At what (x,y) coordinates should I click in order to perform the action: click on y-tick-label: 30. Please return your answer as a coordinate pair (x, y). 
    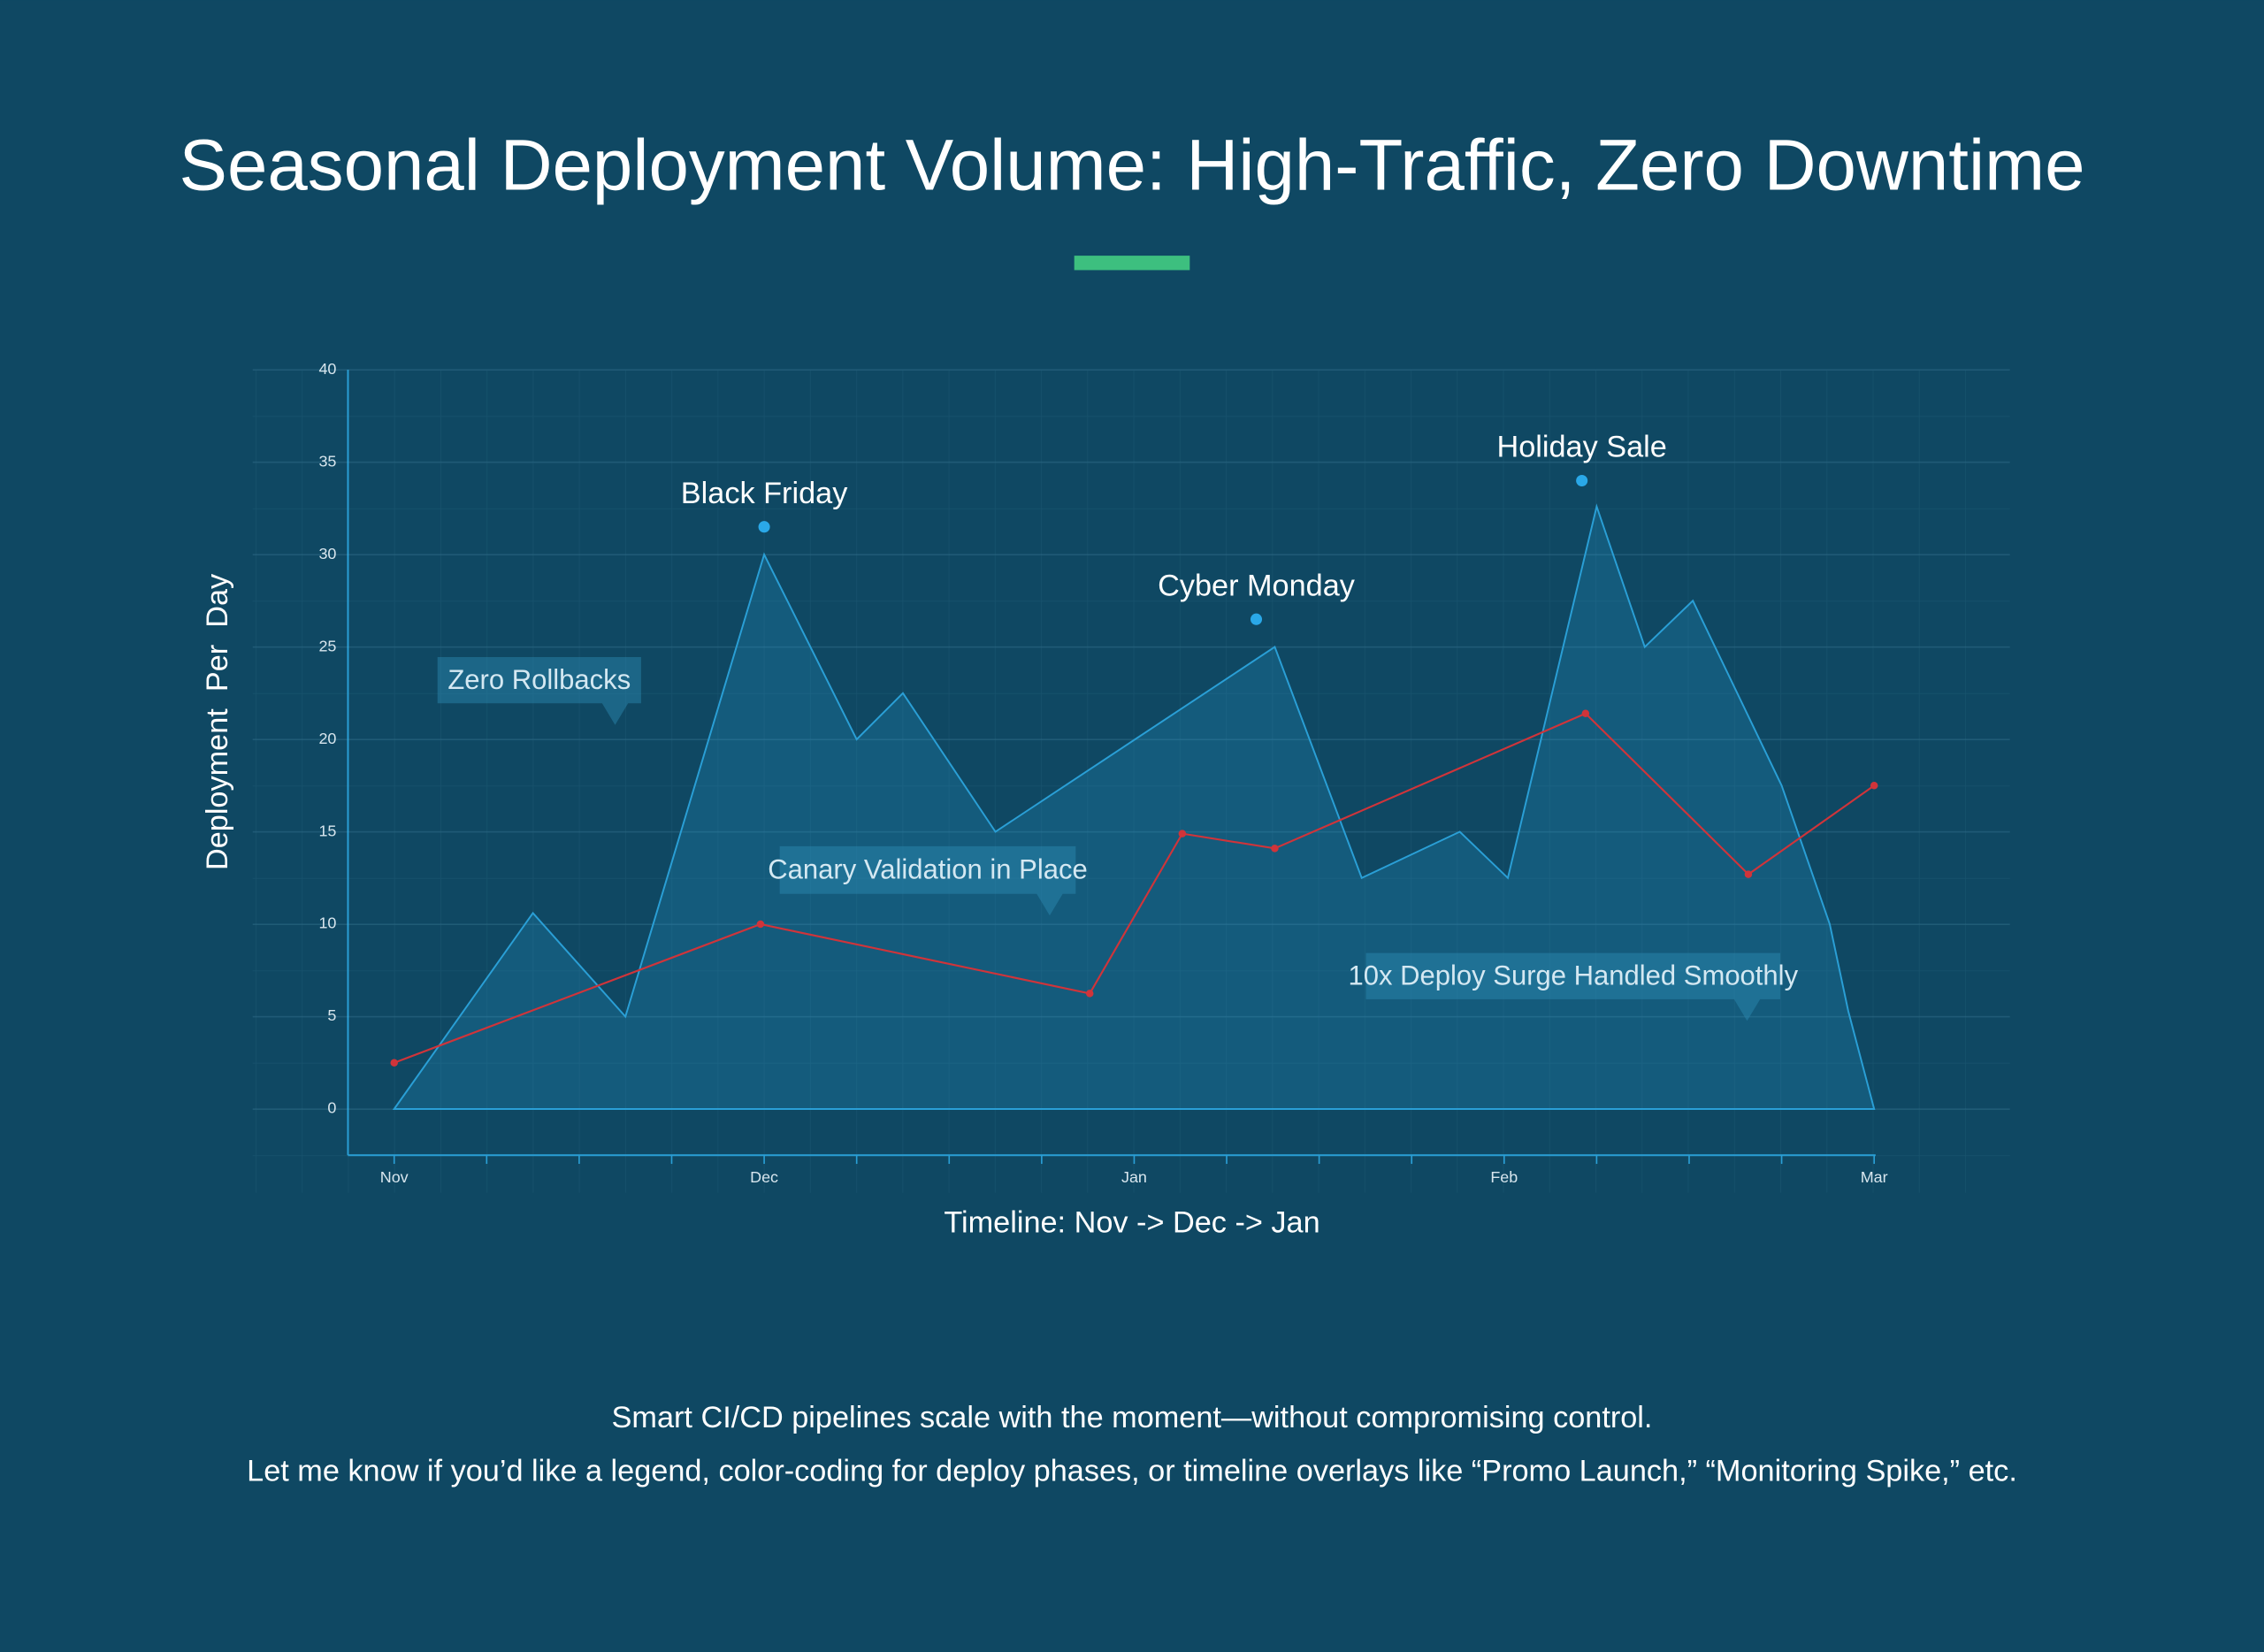
    Looking at the image, I should click on (327, 553).